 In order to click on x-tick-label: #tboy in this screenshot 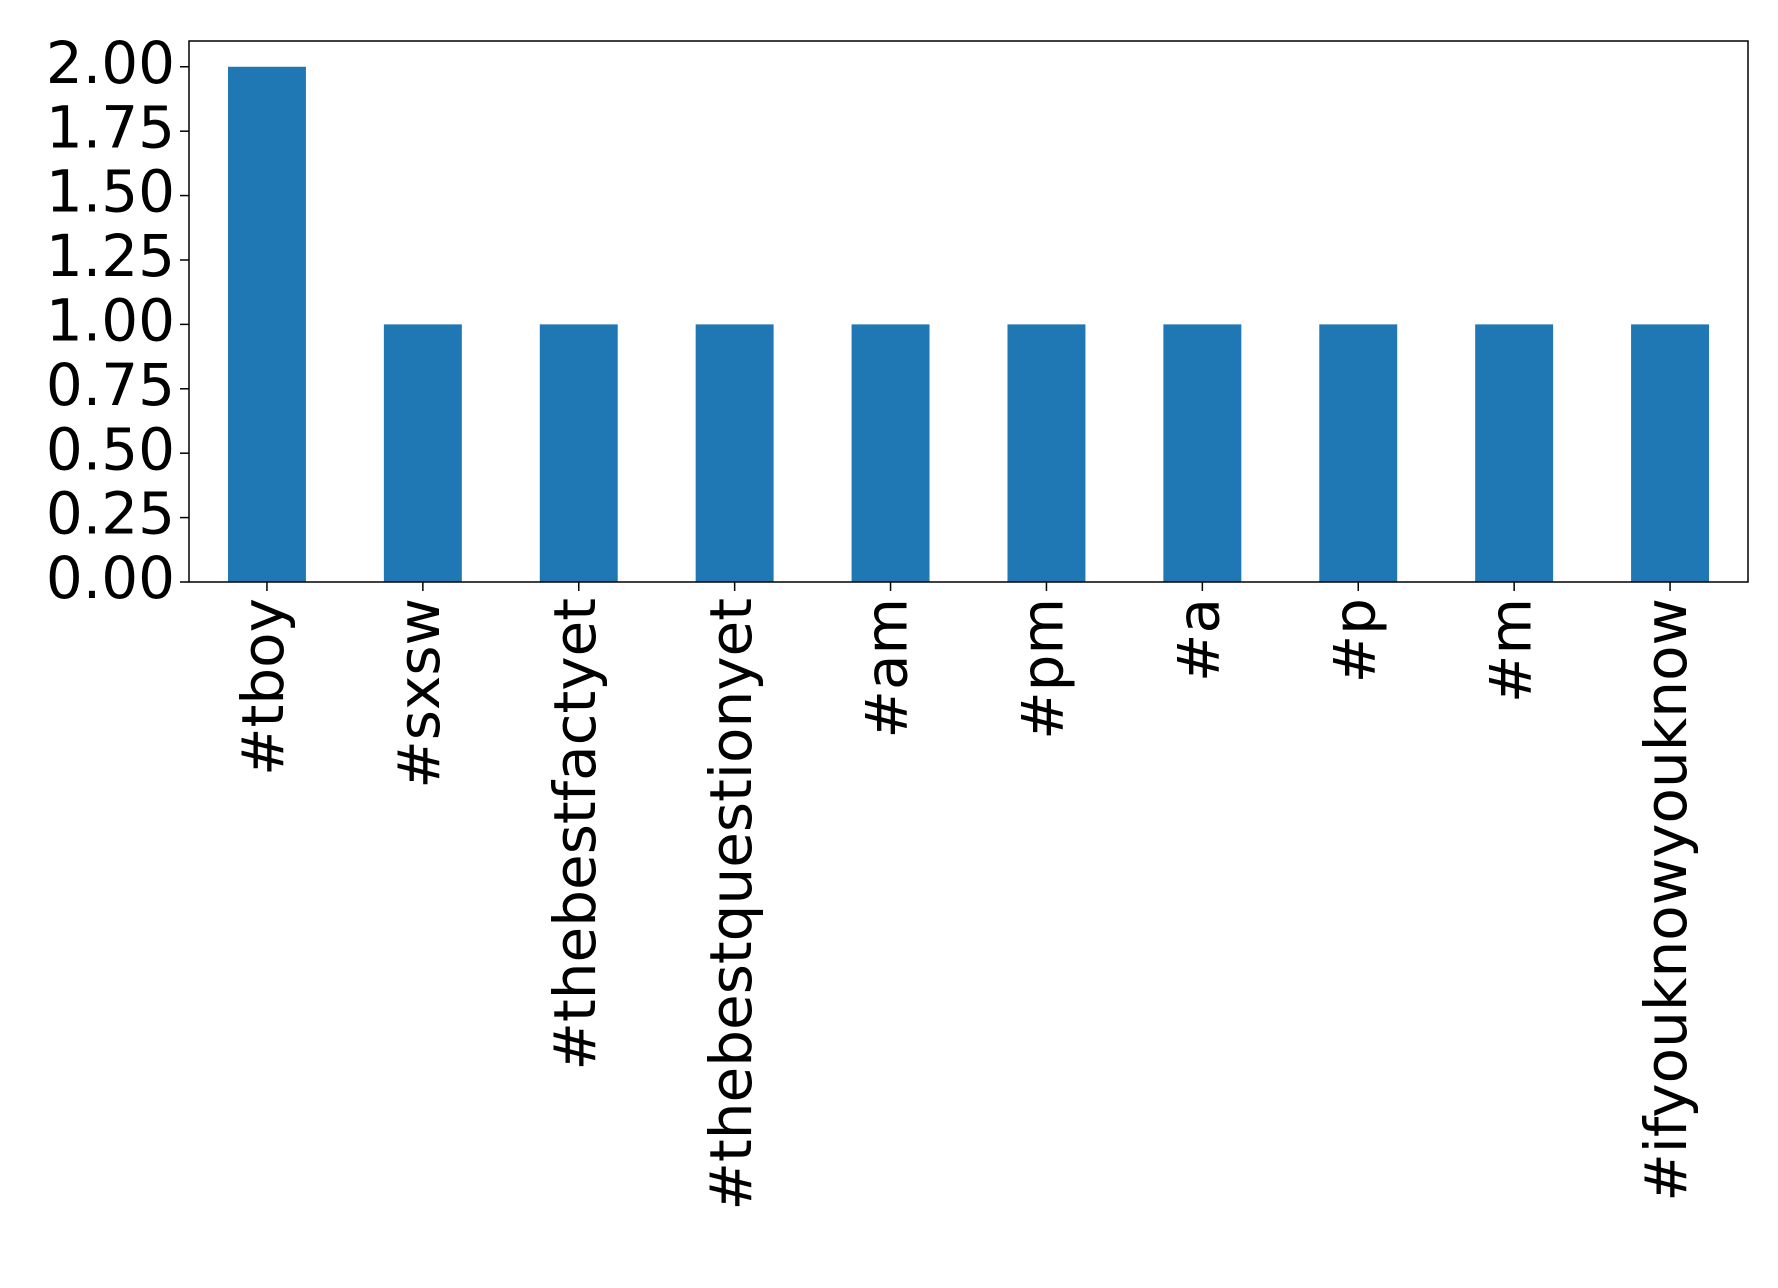, I will do `click(263, 687)`.